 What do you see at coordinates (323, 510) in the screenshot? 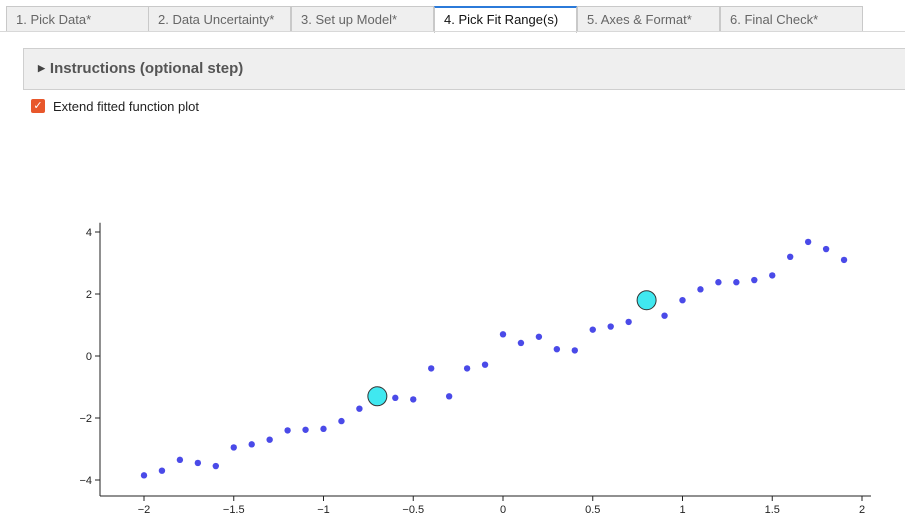
I see `x-tick-label: −1` at bounding box center [323, 510].